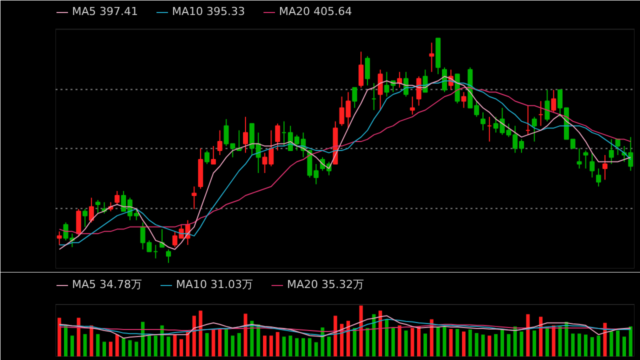  What do you see at coordinates (105, 11) in the screenshot?
I see `legend-label: MA5 397.41` at bounding box center [105, 11].